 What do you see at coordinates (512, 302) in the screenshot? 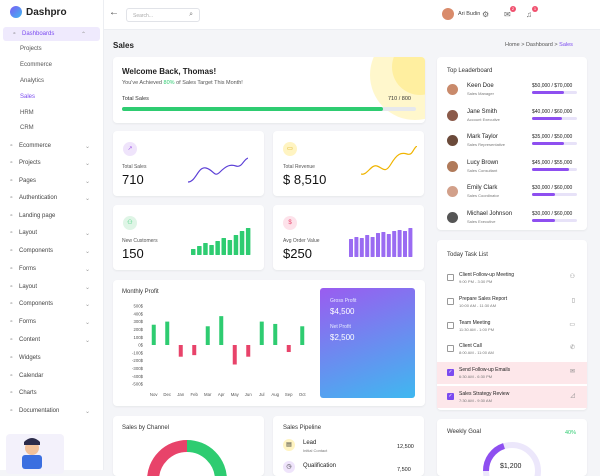
I see `task-item: Prepare Sales Report 10:00 AM - 11:30 AM ▯` at bounding box center [512, 302].